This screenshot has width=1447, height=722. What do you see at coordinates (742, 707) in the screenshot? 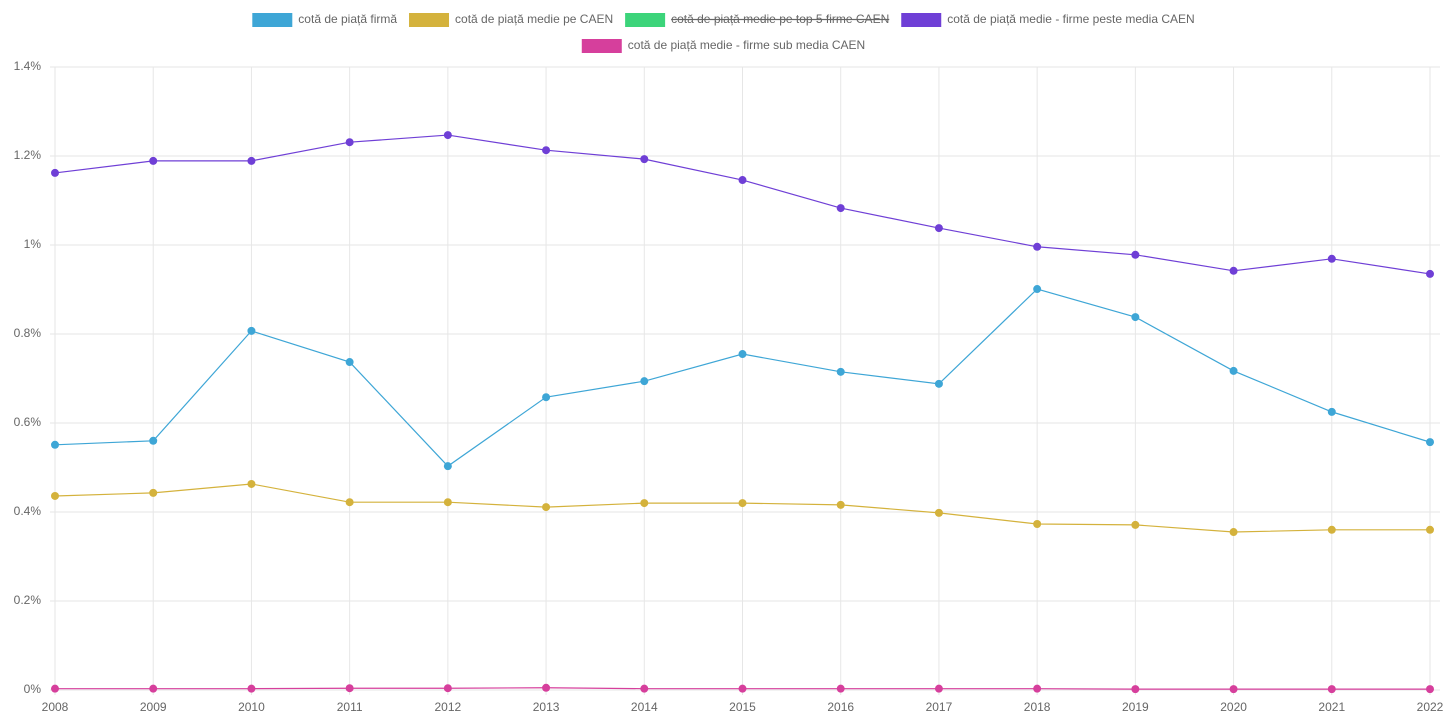
I see `x-tick-label: 2015` at bounding box center [742, 707].